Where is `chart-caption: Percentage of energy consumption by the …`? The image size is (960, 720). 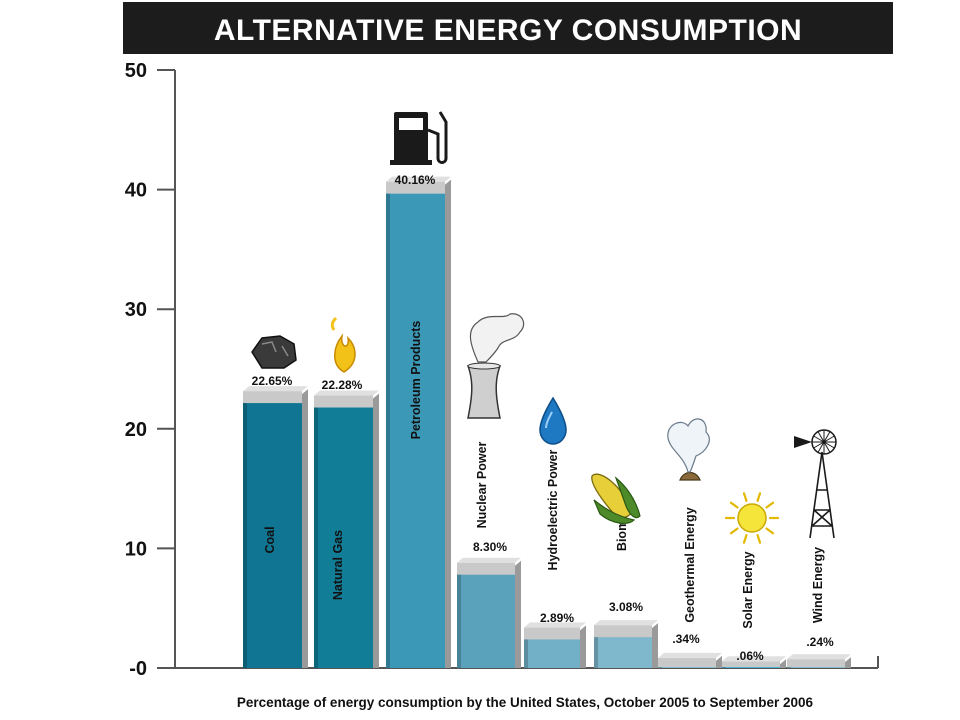 chart-caption: Percentage of energy consumption by the … is located at coordinates (525, 702).